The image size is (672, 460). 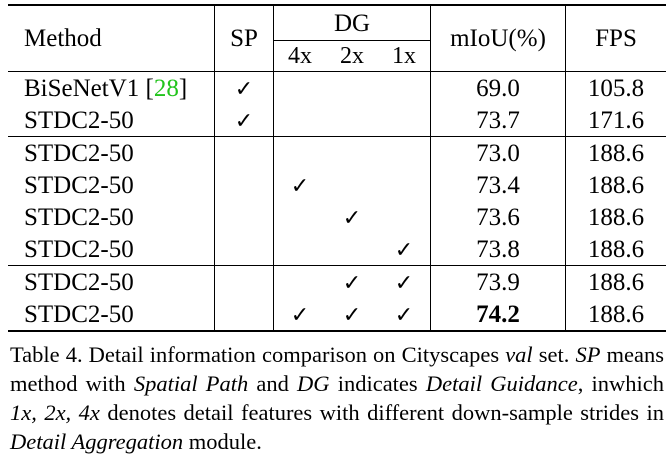 I want to click on method-name: BiSeNetV1, so click(x=82, y=88).